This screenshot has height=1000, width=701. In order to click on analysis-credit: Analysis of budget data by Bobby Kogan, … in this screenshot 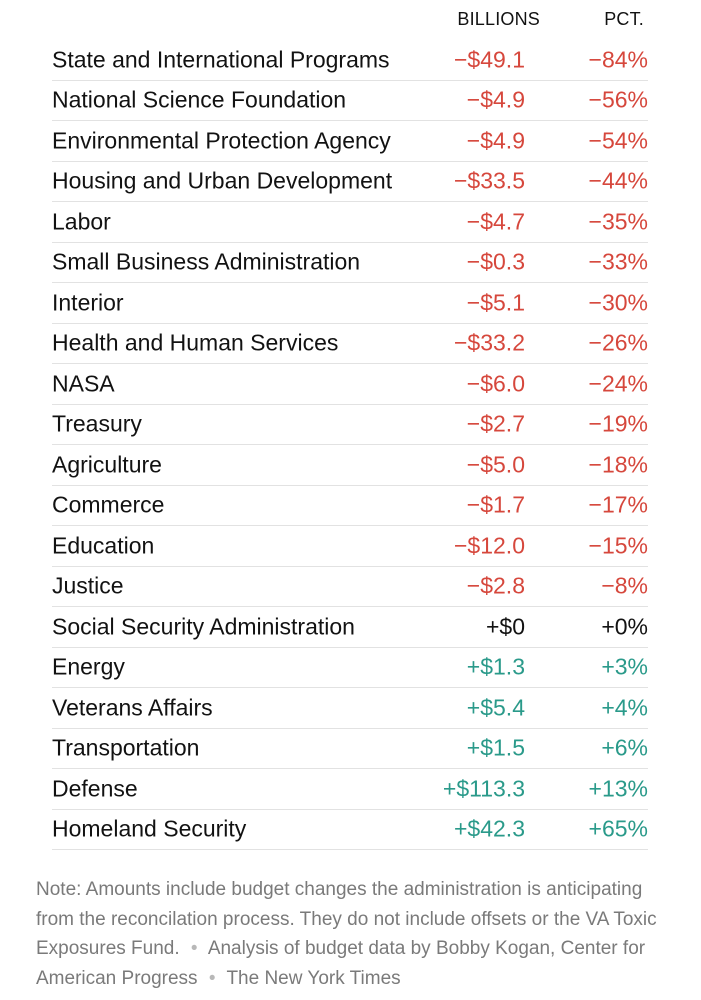, I will do `click(341, 963)`.